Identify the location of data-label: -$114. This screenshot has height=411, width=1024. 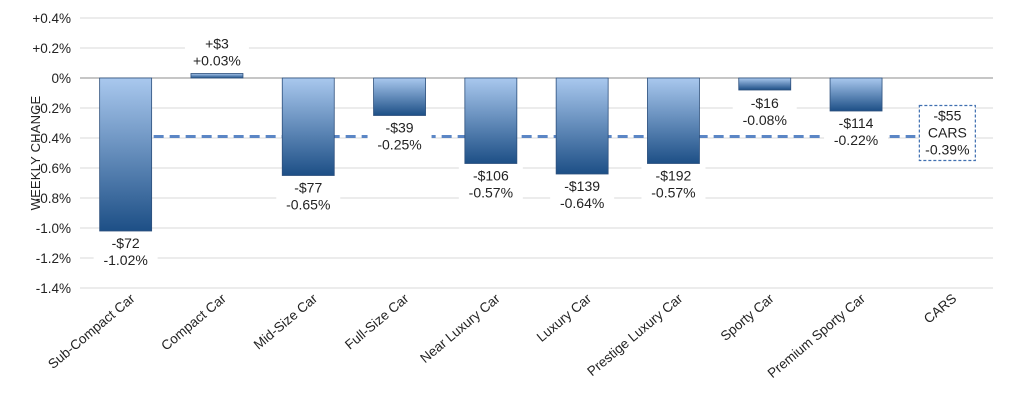
(856, 123).